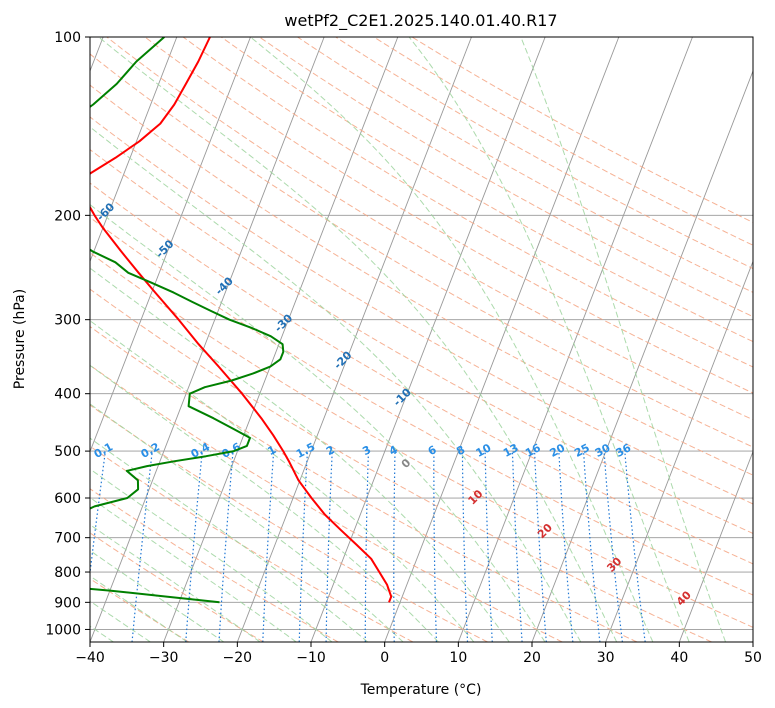 This screenshot has width=775, height=708. What do you see at coordinates (432, 450) in the screenshot?
I see `mixing-ratio-label: 6` at bounding box center [432, 450].